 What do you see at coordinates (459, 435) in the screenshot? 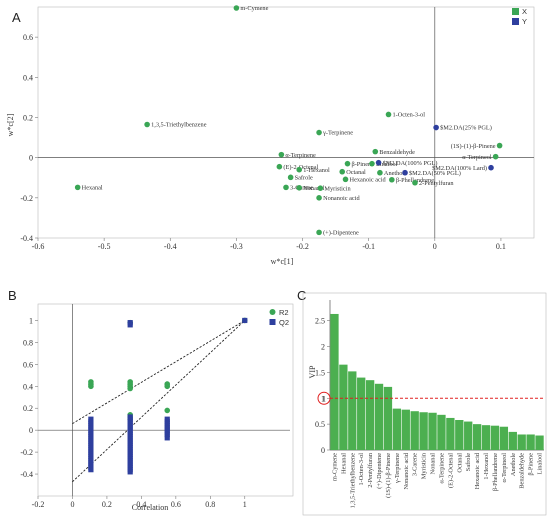
I see `panel-c-bar-octanal` at bounding box center [459, 435].